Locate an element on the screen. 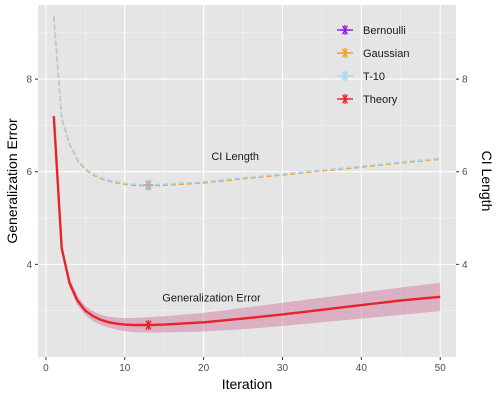  y-right-tick-label: 6 is located at coordinates (465, 172).